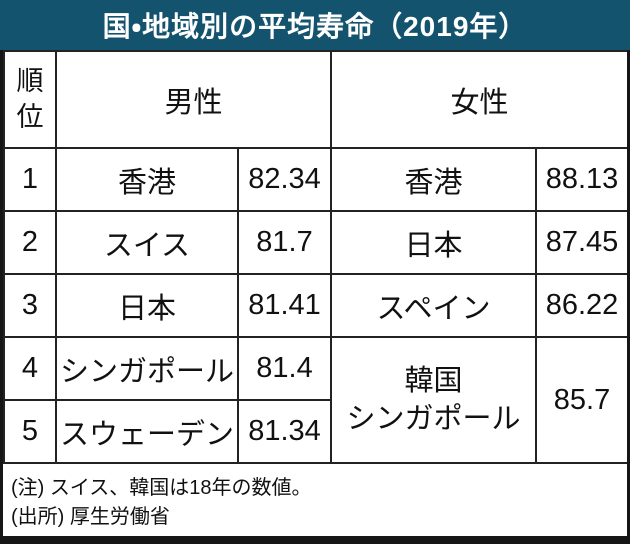 This screenshot has width=630, height=544. What do you see at coordinates (30, 431) in the screenshot?
I see `rank-cell: 5` at bounding box center [30, 431].